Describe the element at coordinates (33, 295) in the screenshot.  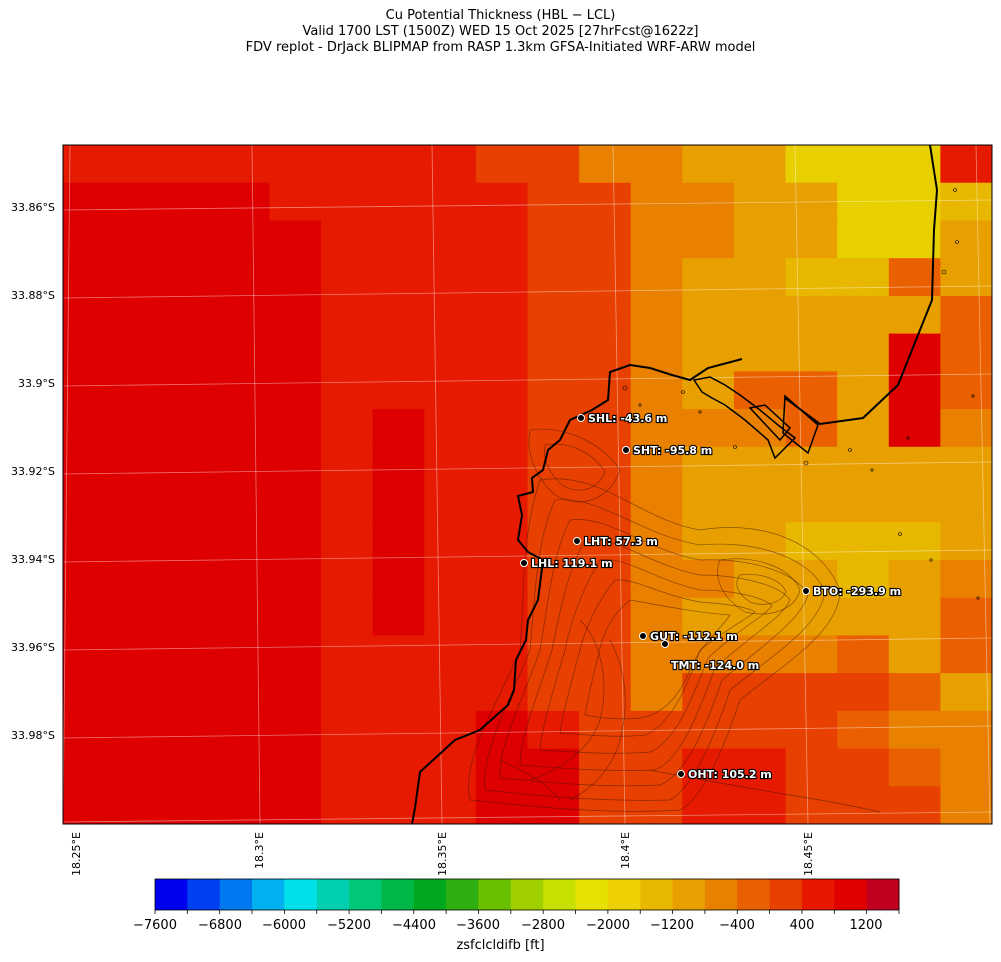
I see `y-tick-label: 33.88°S` at that location.